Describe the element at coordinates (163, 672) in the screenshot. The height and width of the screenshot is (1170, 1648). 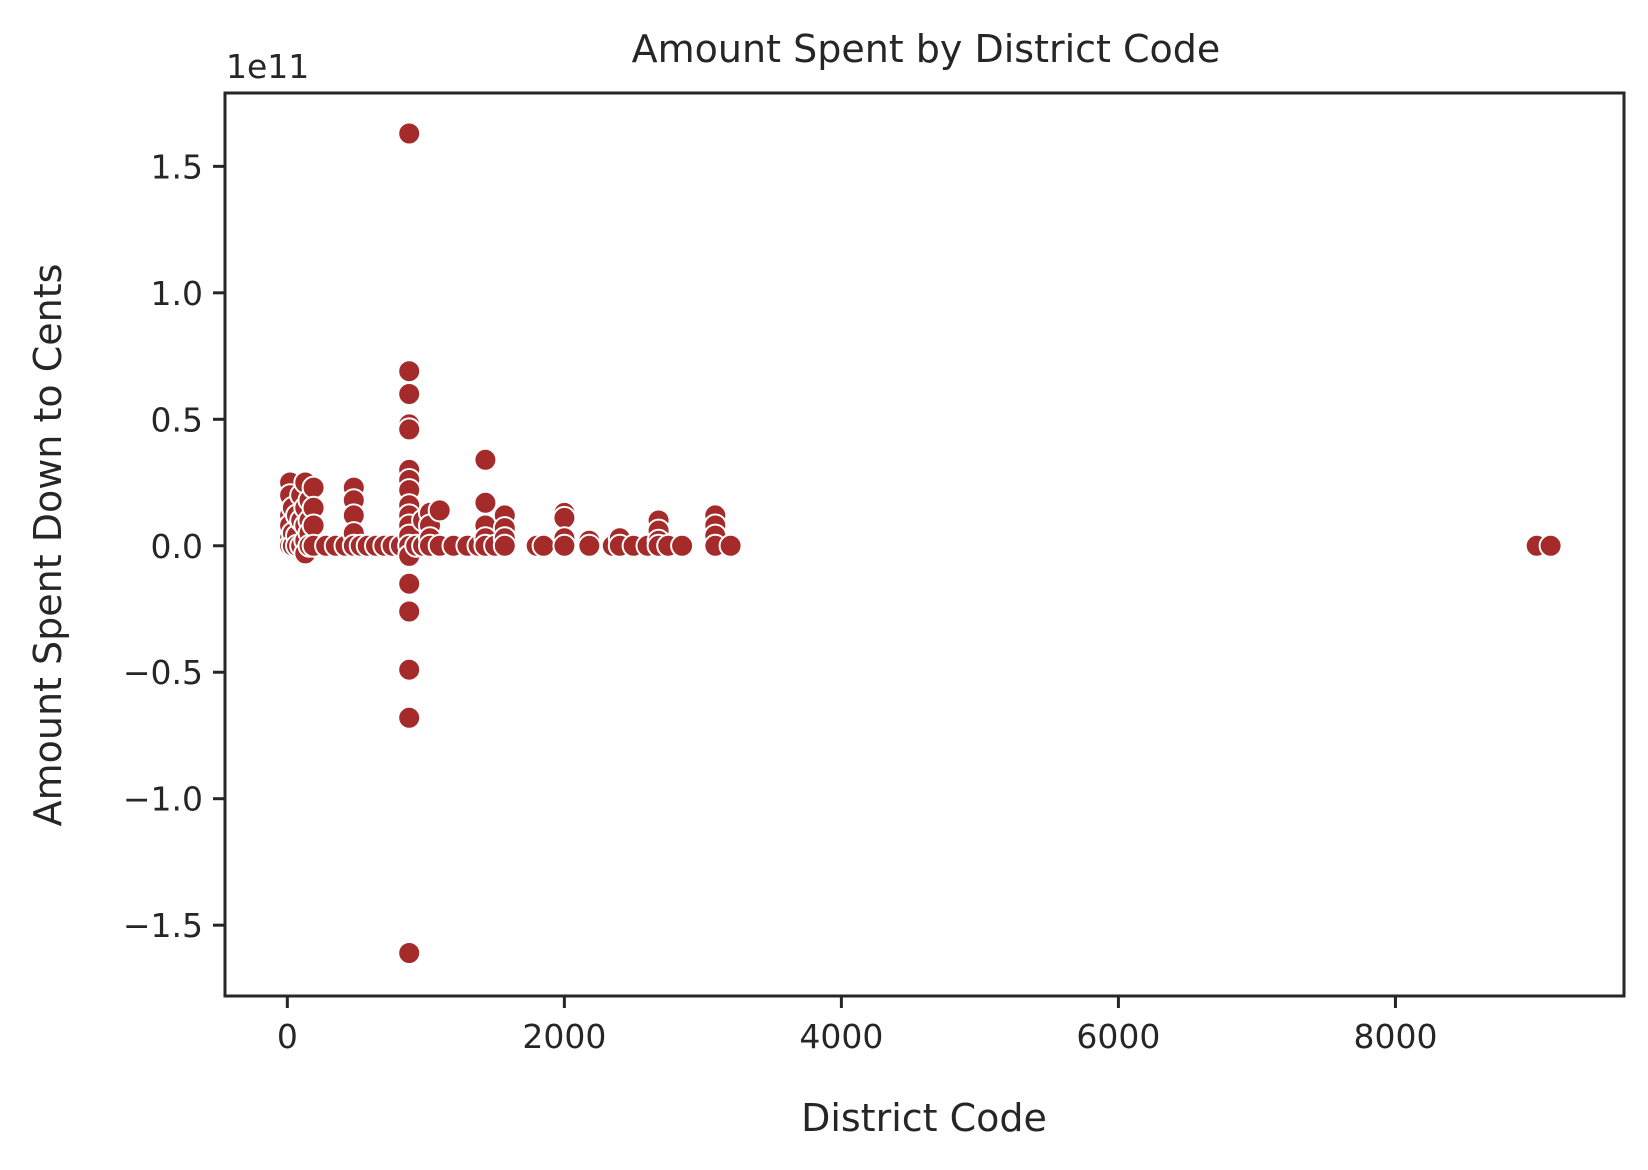
I see `y-tick-label: −0.5` at that location.